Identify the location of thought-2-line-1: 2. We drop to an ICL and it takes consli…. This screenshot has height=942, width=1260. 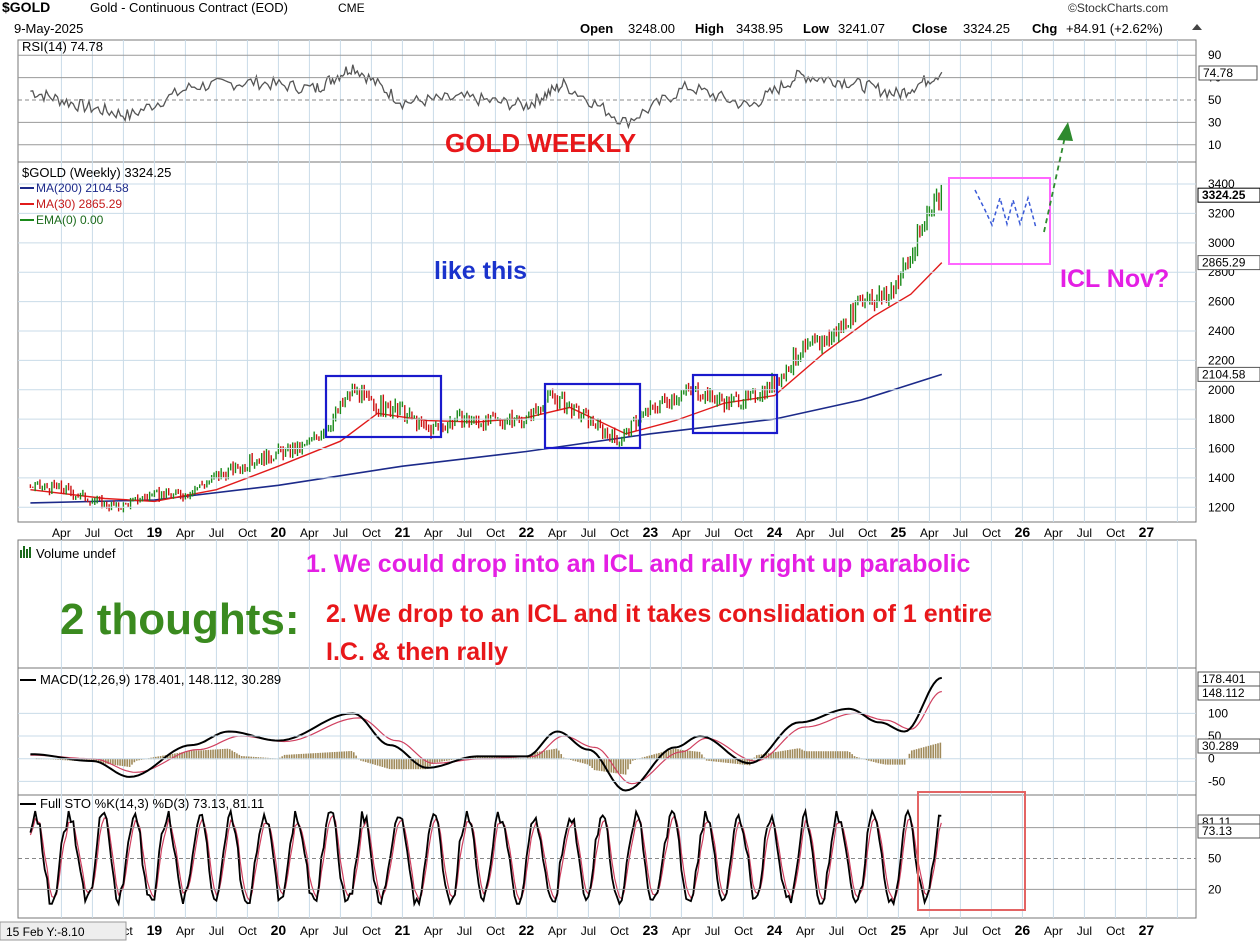
(659, 614).